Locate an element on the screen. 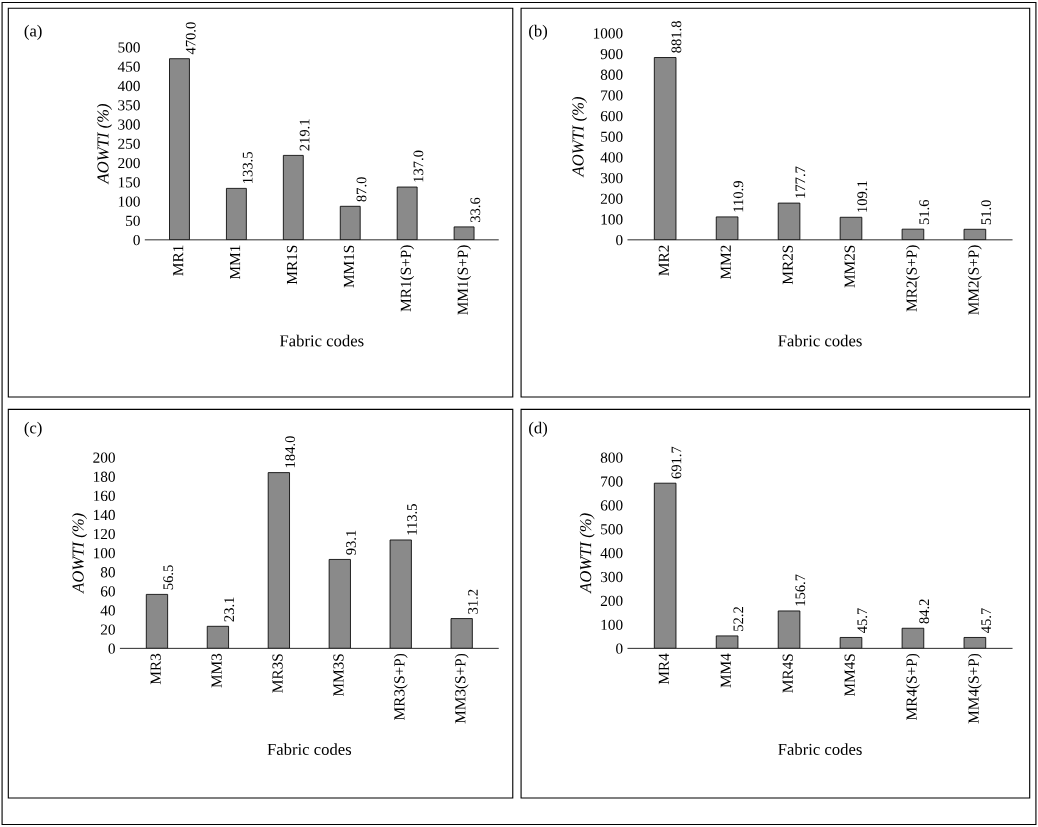  data-label: 470.0 is located at coordinates (190, 38).